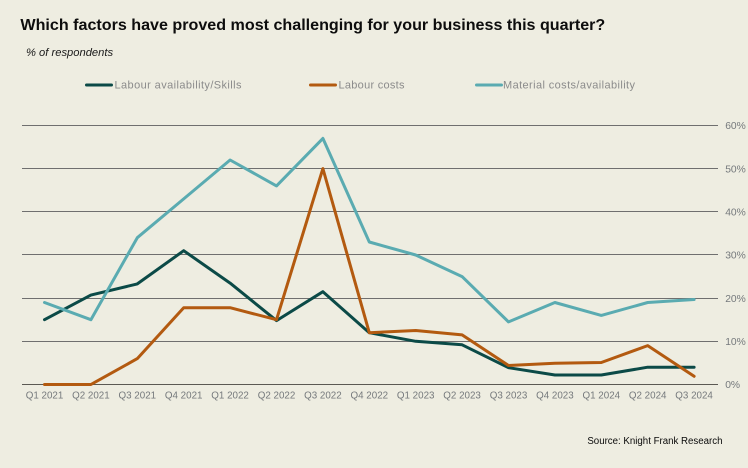  What do you see at coordinates (370, 396) in the screenshot?
I see `svg-text: Q4 2022` at bounding box center [370, 396].